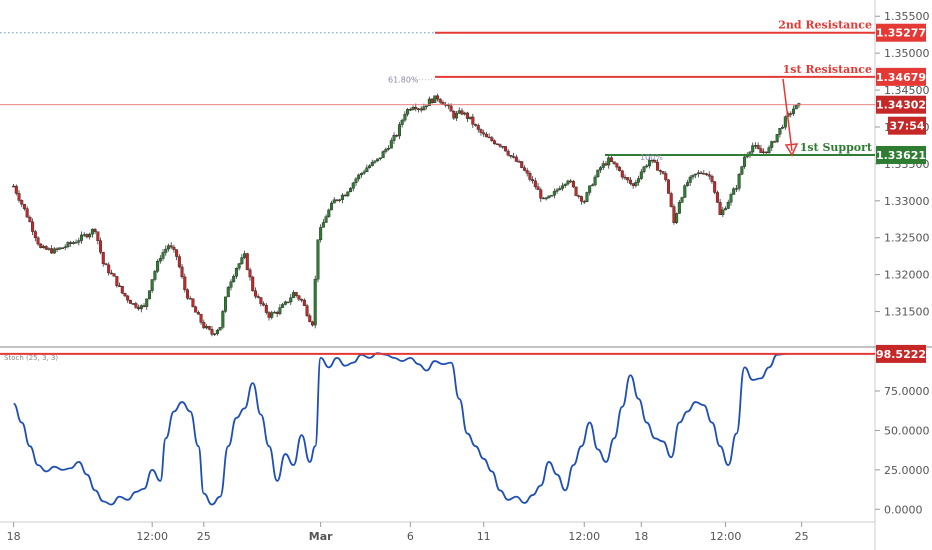 Image resolution: width=932 pixels, height=550 pixels. What do you see at coordinates (584, 536) in the screenshot?
I see `time-tick-label: 12:00` at bounding box center [584, 536].